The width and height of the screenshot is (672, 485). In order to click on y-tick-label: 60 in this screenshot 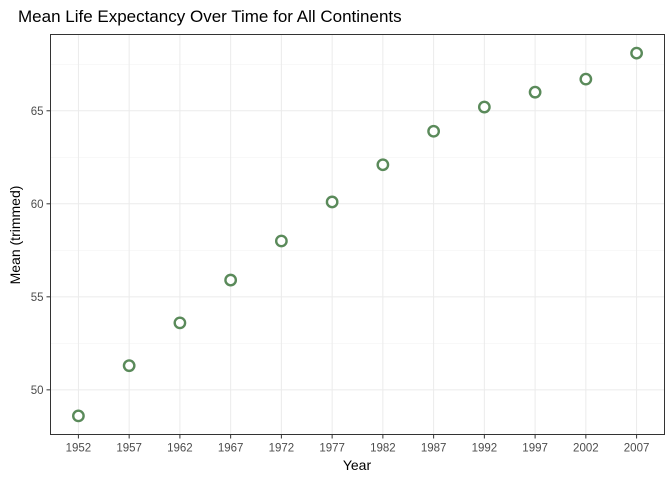, I will do `click(37, 205)`.